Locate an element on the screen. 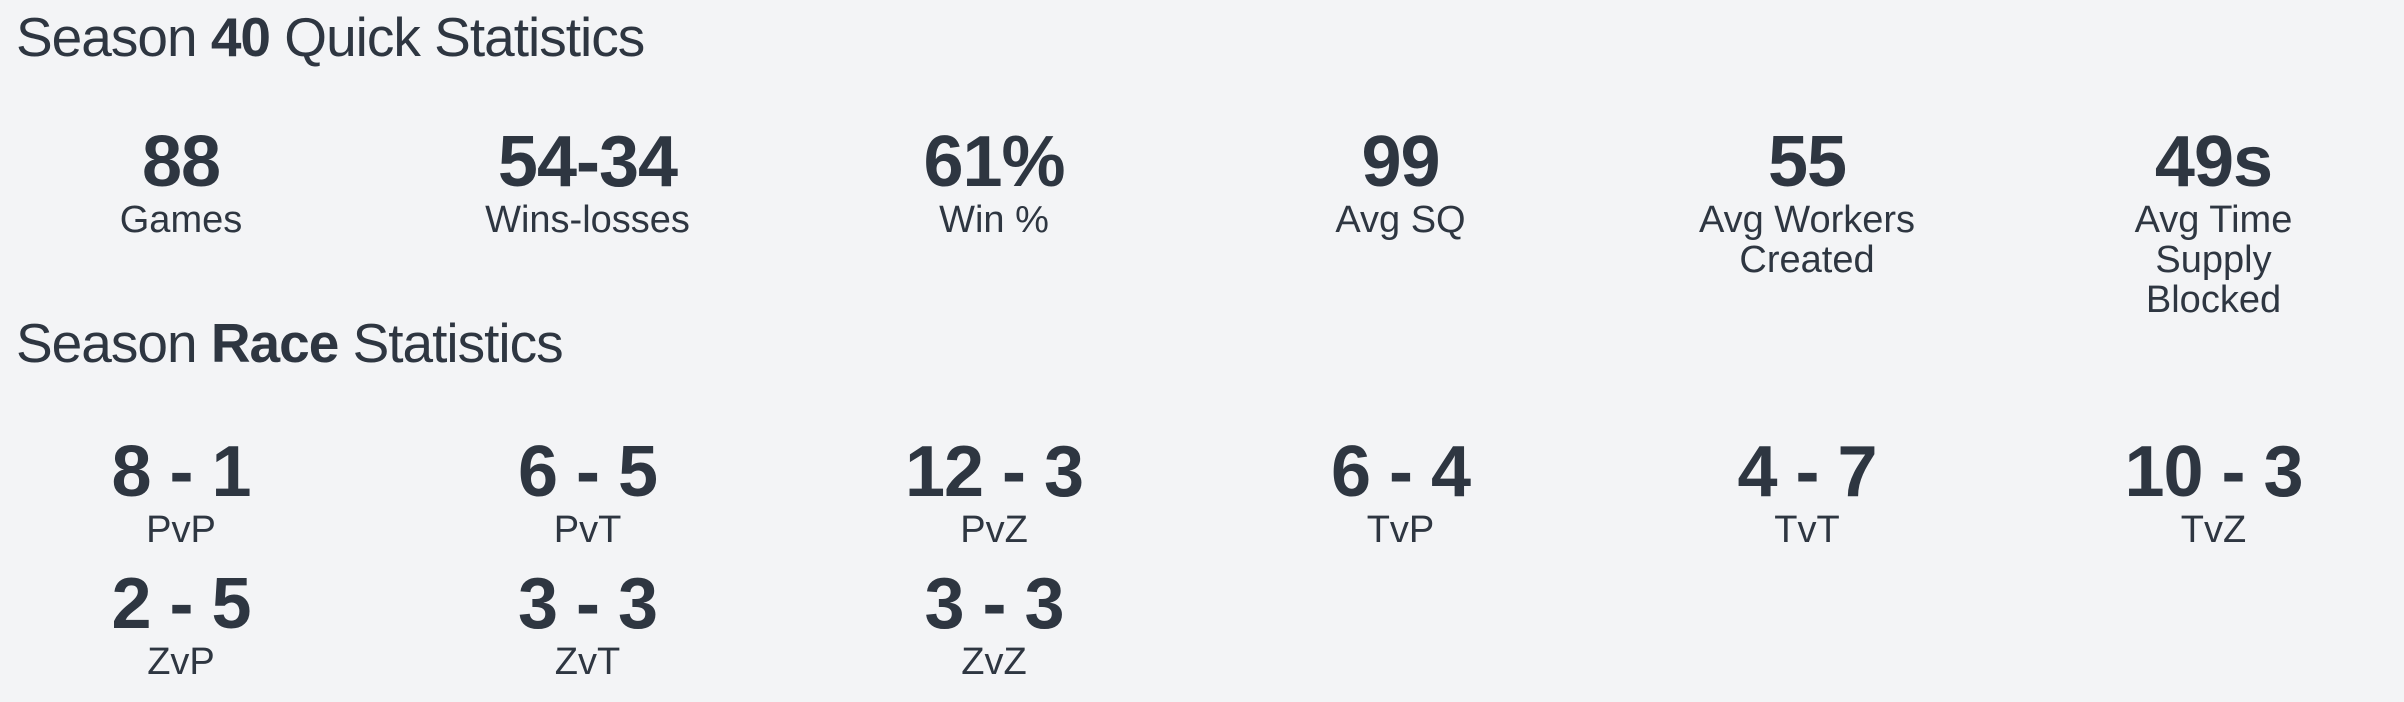 The image size is (2404, 702). race-stat: 12 - 3 PvZ is located at coordinates (994, 493).